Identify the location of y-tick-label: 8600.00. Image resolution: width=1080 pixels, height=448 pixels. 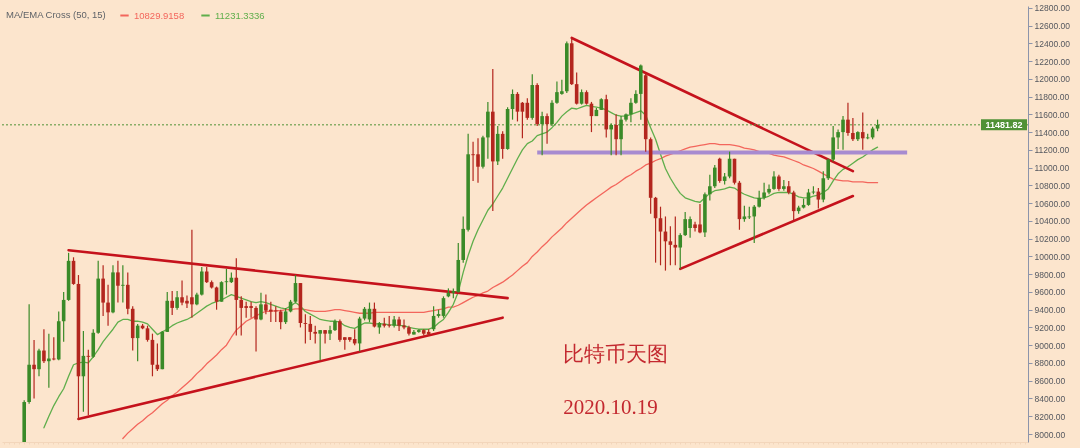
(1050, 381).